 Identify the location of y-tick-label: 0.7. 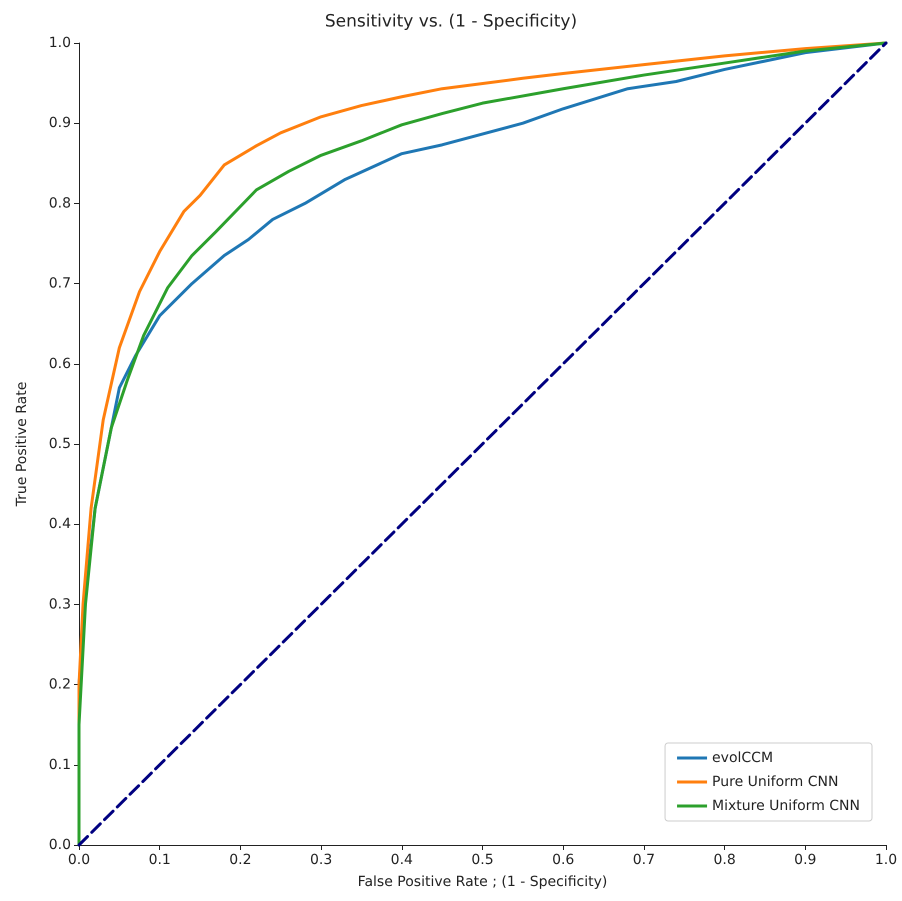
(59, 284).